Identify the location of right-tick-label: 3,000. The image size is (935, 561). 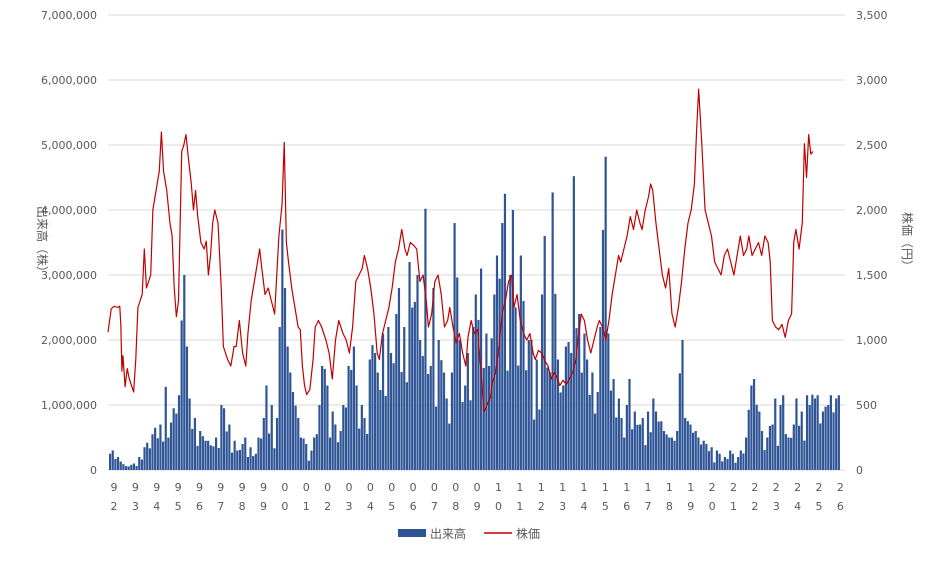
(872, 80).